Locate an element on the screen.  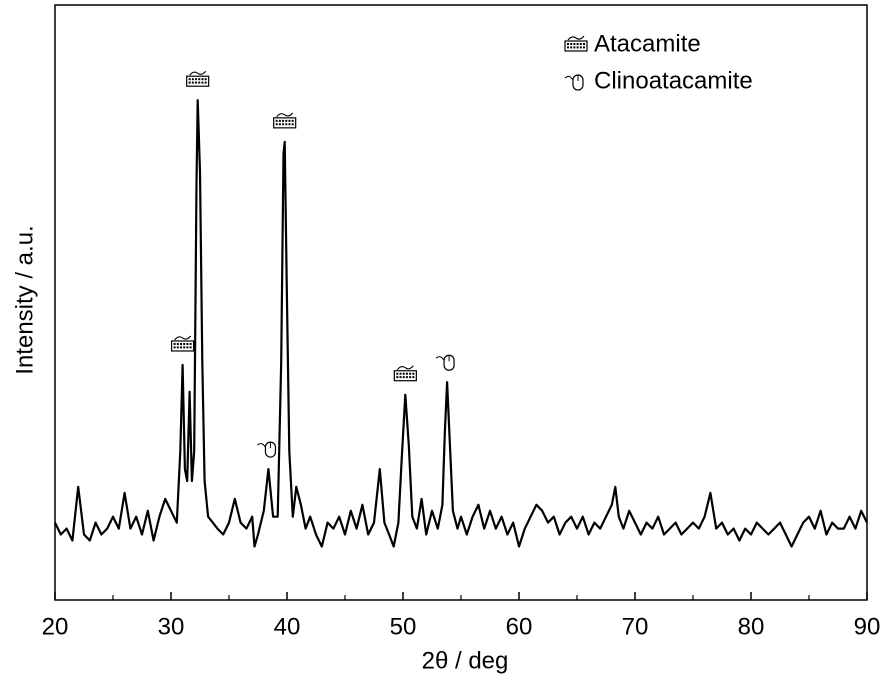
legend-label: Clinoatacamite is located at coordinates (673, 80).